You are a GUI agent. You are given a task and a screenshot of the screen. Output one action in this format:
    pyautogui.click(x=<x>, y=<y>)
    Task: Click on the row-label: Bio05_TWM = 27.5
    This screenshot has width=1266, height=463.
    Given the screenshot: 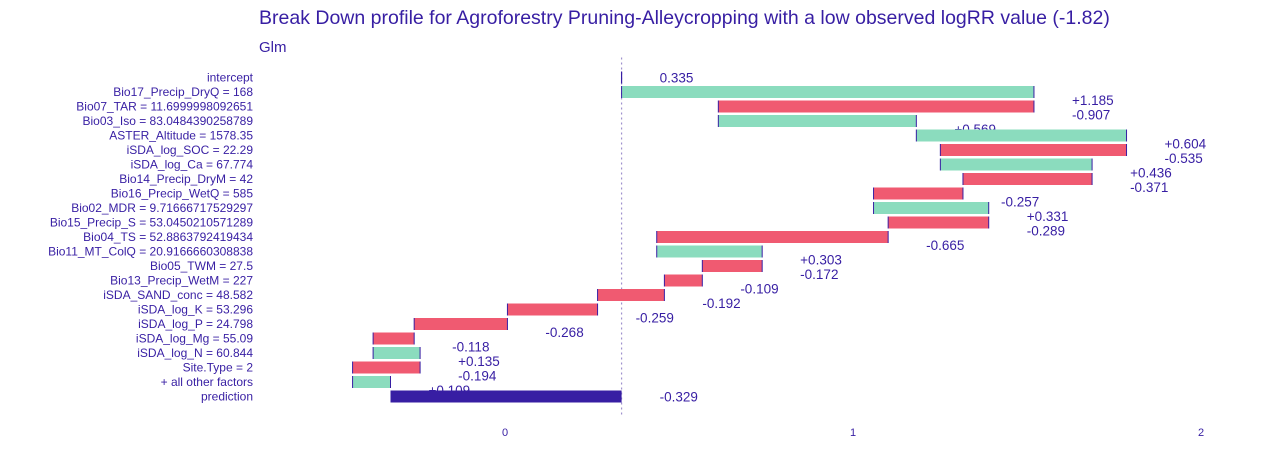 What is the action you would take?
    pyautogui.click(x=201, y=266)
    